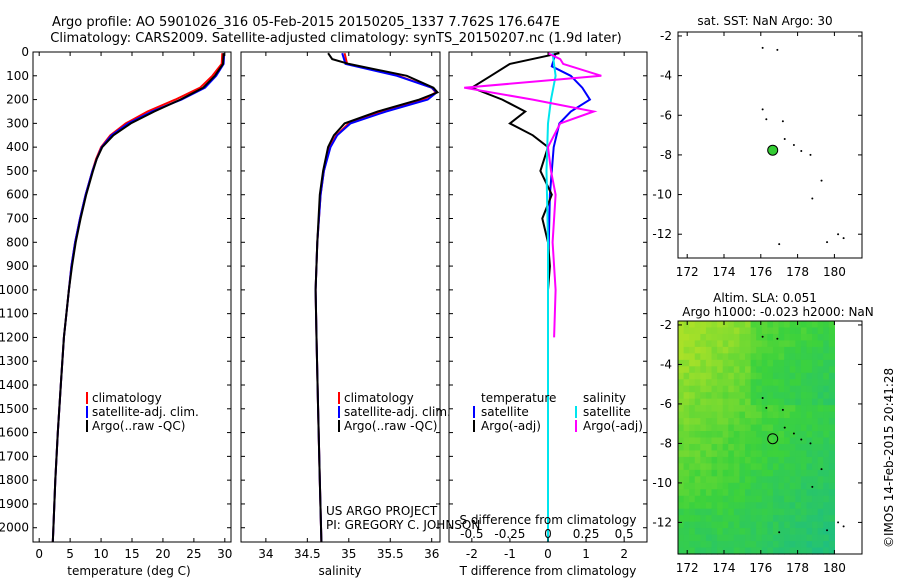  What do you see at coordinates (14, 385) in the screenshot?
I see `y-tick-label: 1400` at bounding box center [14, 385].